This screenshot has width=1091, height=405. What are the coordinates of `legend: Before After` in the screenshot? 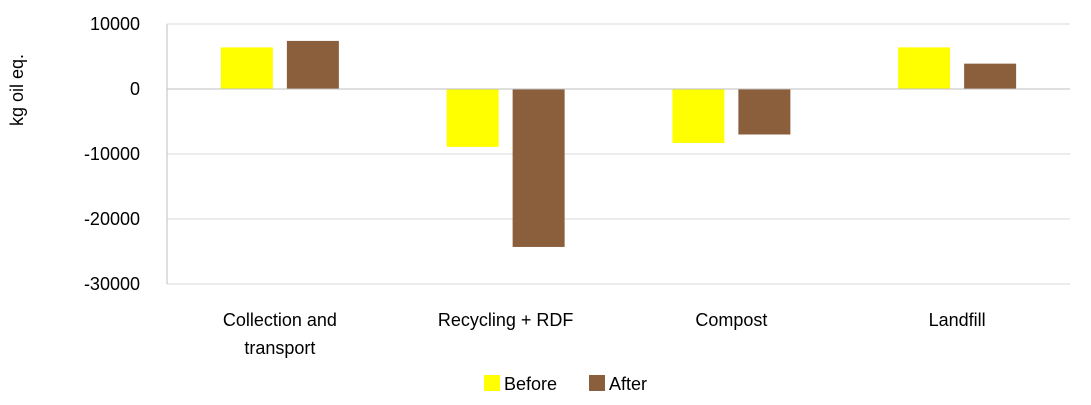 It's located at (565, 384).